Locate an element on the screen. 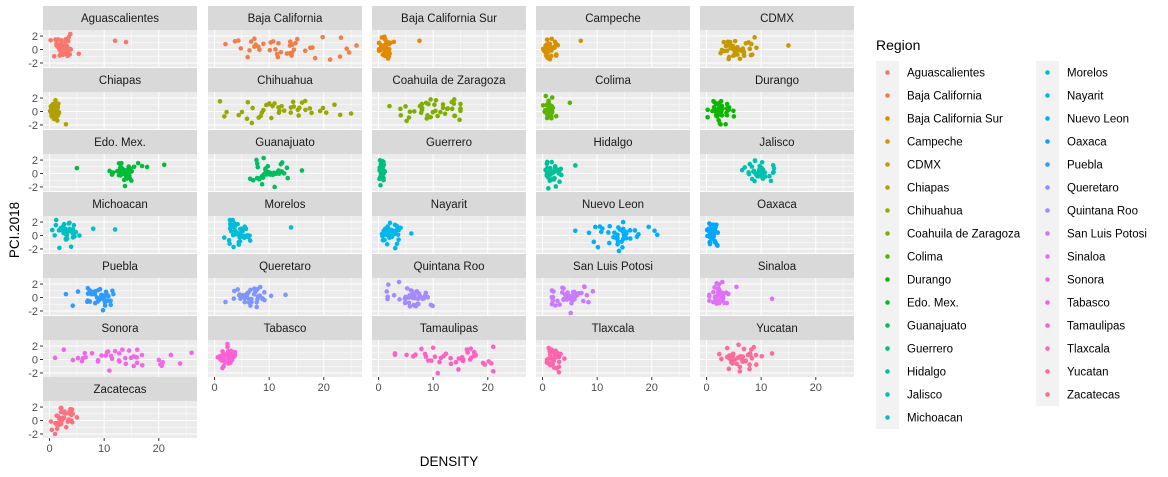 The image size is (1168, 477). y-tick-label: -2 is located at coordinates (33, 250).